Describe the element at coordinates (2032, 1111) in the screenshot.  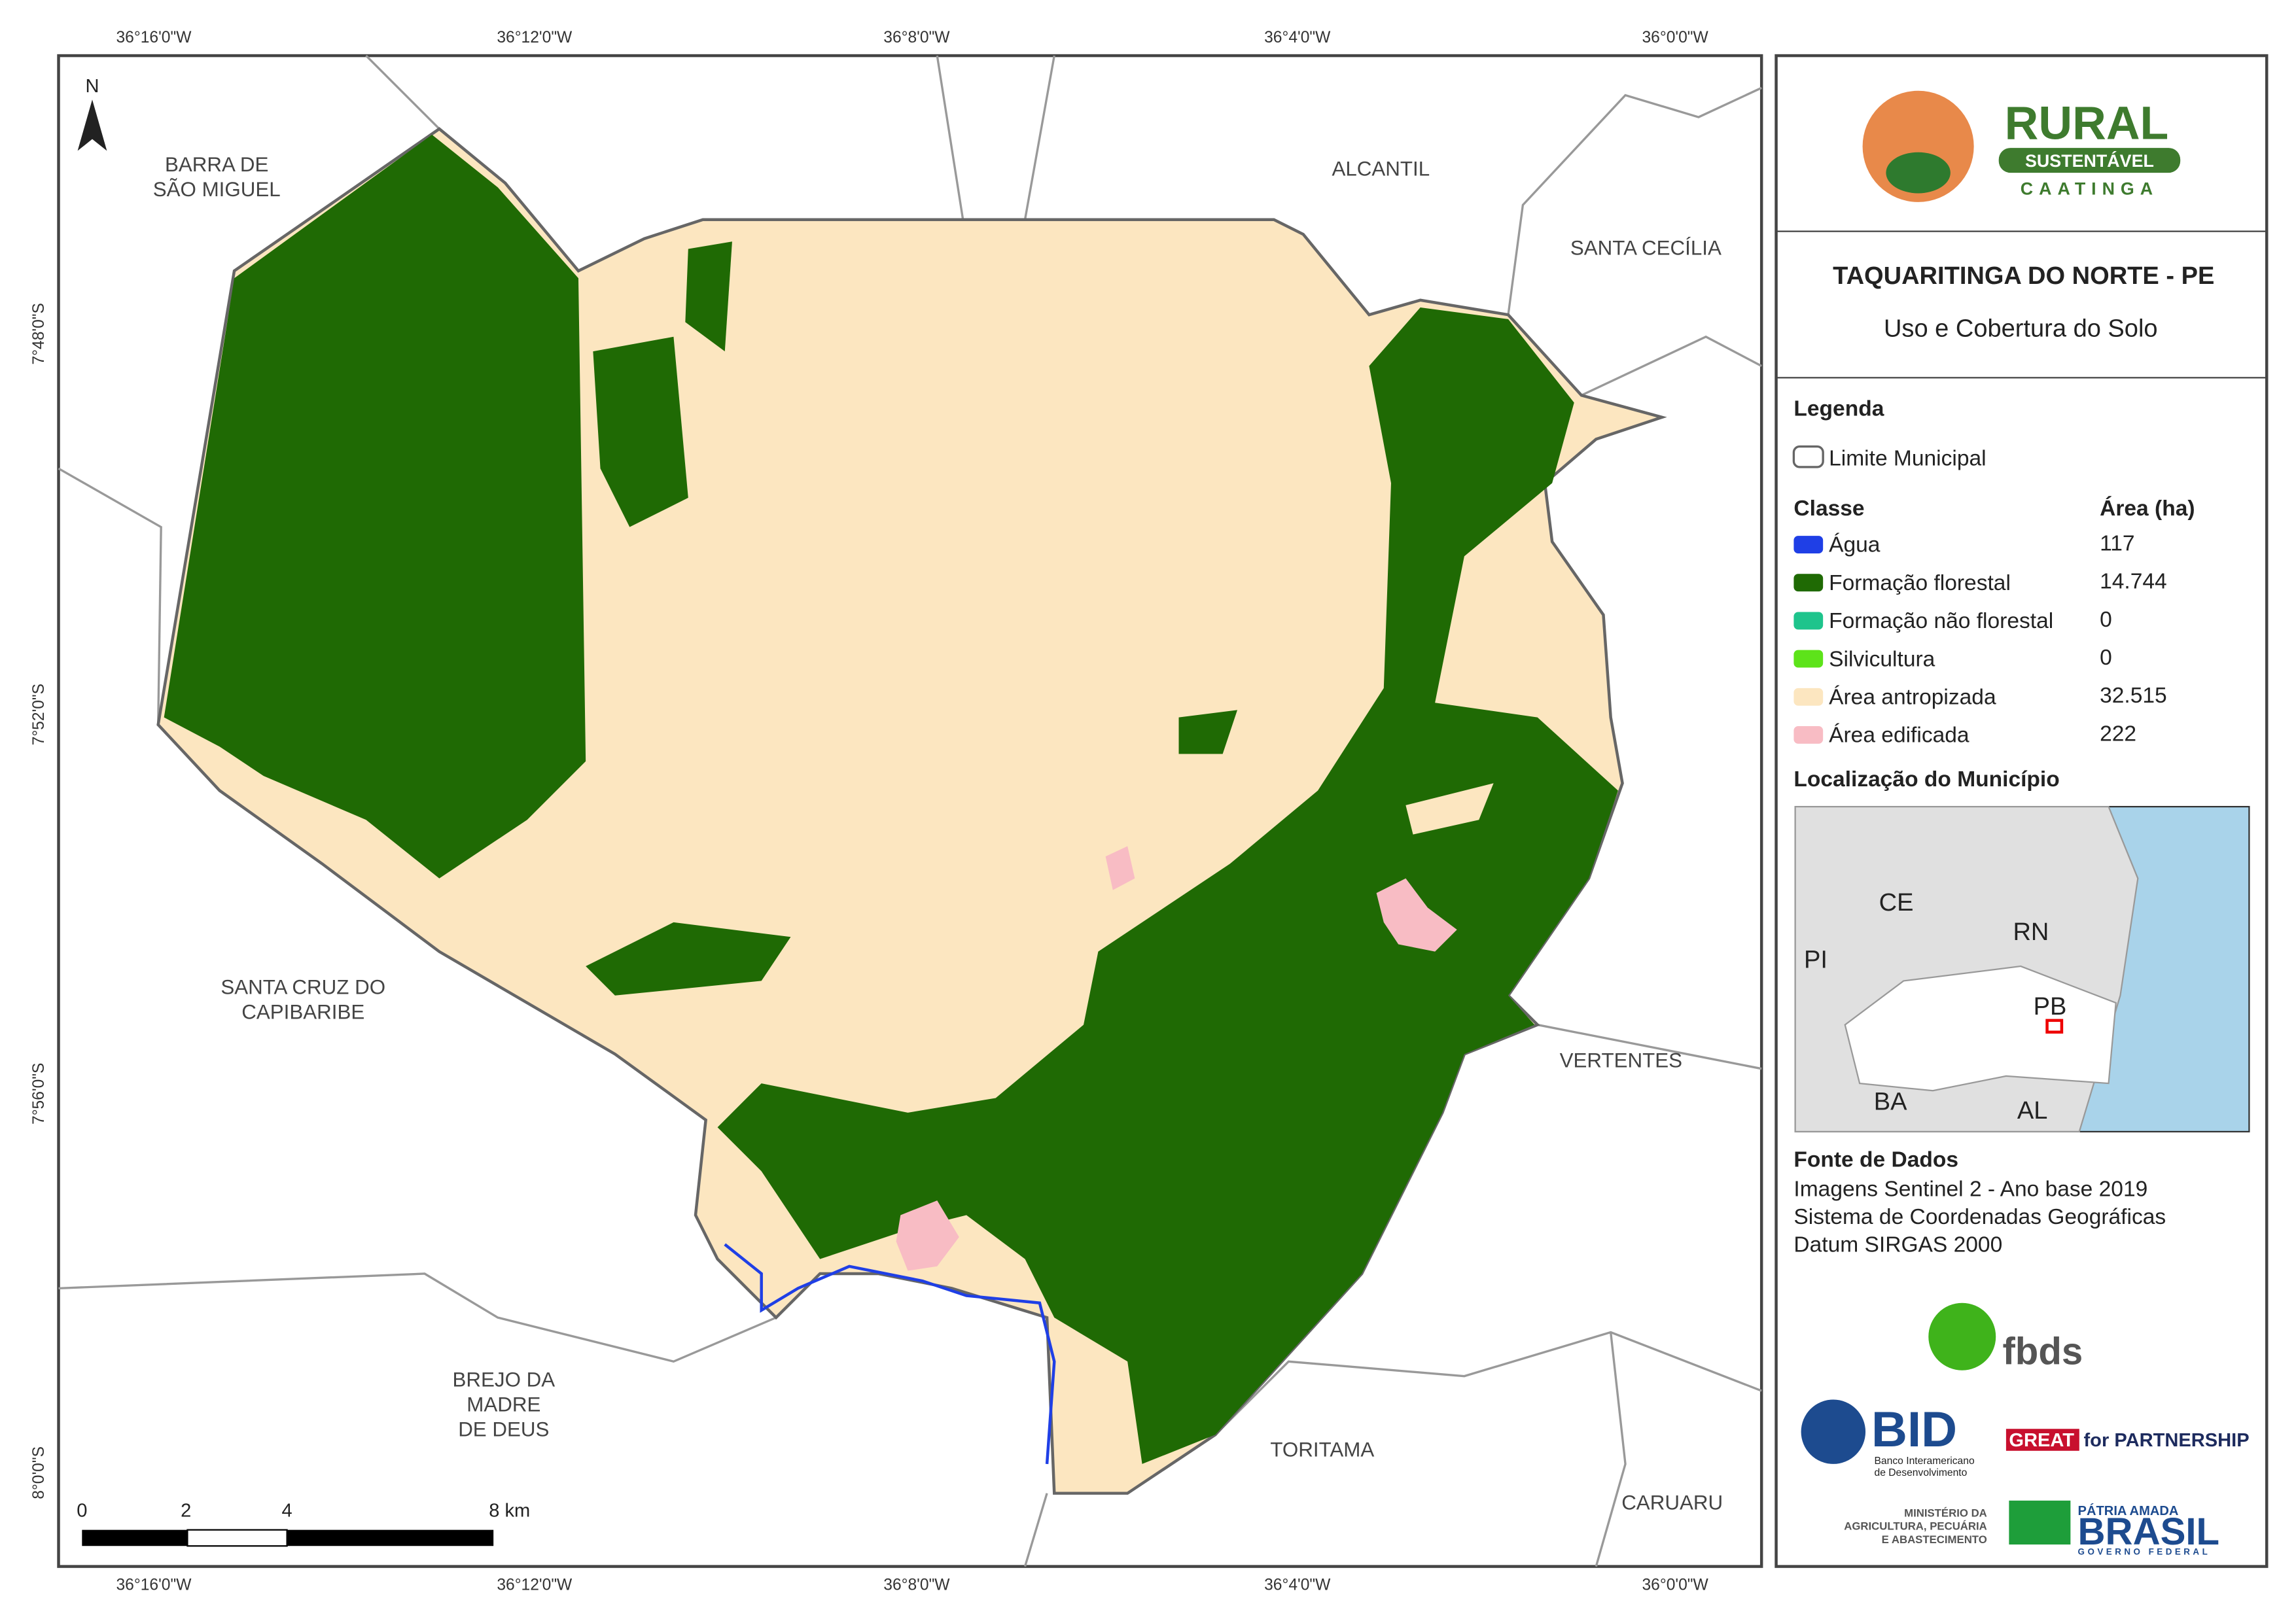
I see `inset-label: AL` at that location.